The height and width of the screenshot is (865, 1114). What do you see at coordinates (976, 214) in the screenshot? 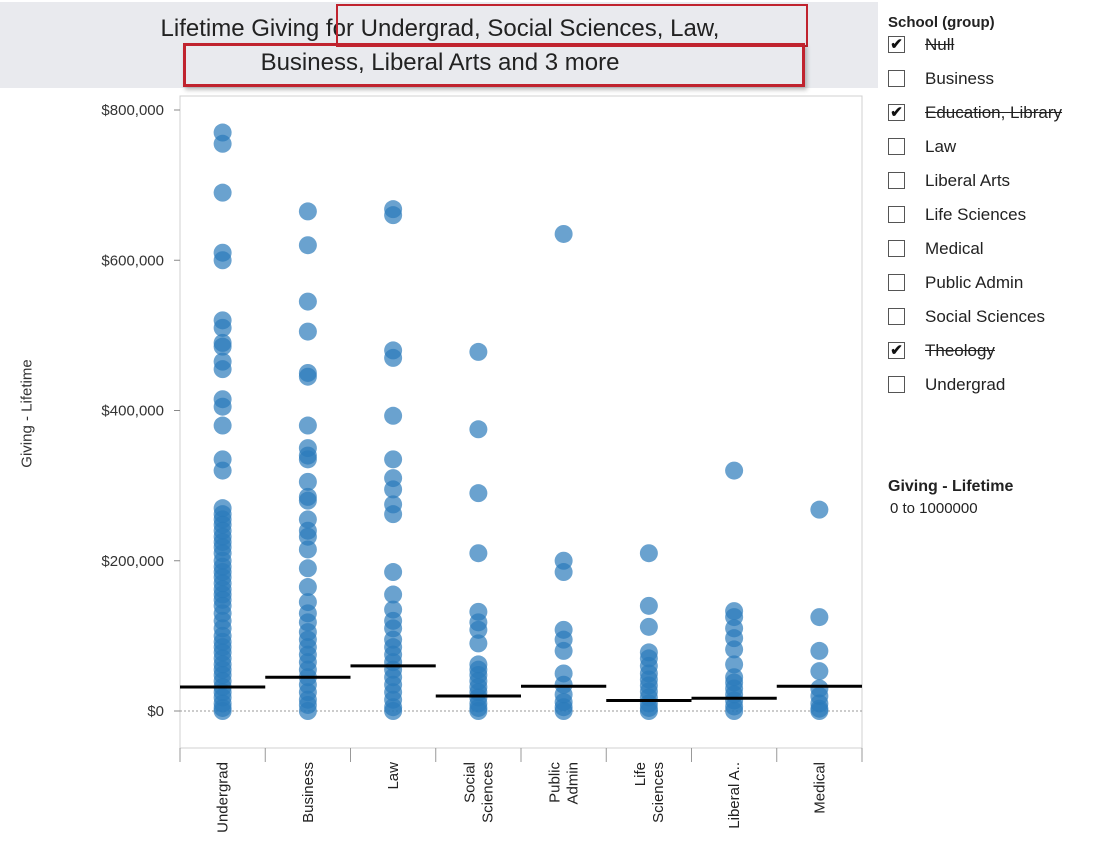
I see `filter-item-label: Life Sciences` at bounding box center [976, 214].